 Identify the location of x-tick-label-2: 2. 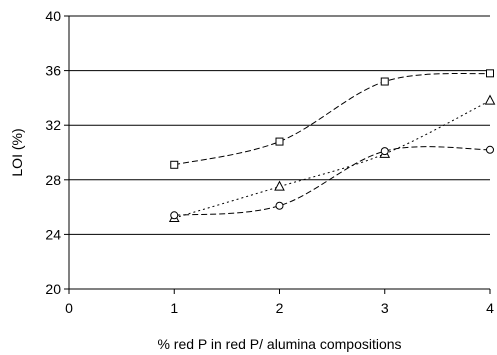
(280, 308).